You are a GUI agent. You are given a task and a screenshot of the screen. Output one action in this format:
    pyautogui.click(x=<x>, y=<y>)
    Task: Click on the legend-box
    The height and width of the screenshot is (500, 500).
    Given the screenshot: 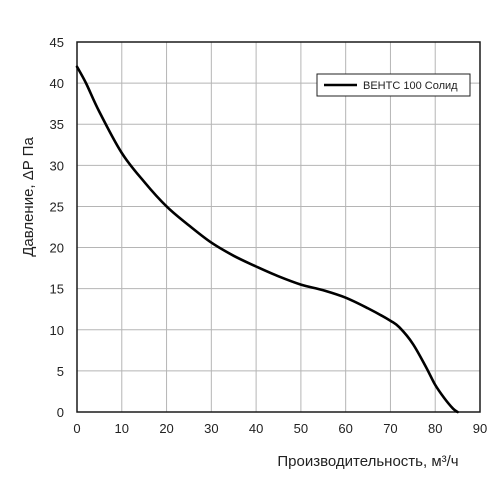 What is the action you would take?
    pyautogui.click(x=393, y=85)
    